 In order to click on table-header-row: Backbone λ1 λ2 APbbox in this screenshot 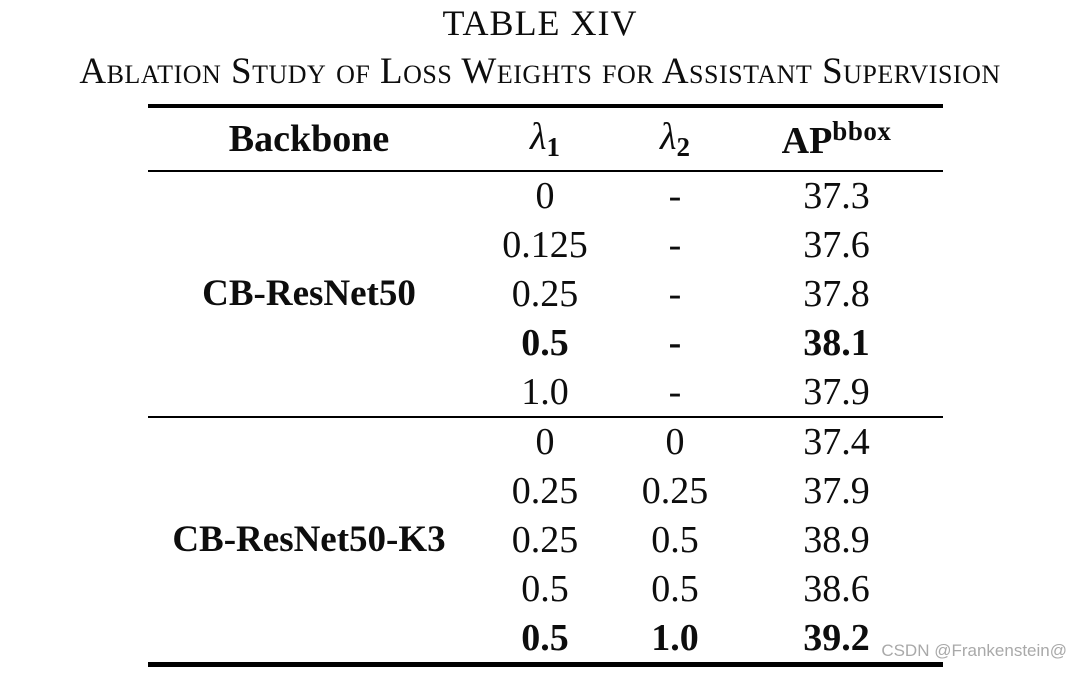, I will do `click(545, 140)`.